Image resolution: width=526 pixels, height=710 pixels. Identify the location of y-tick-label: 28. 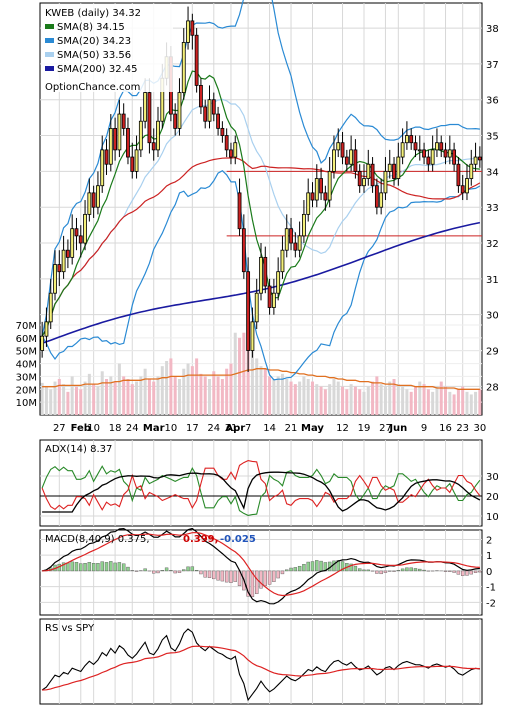
(492, 387).